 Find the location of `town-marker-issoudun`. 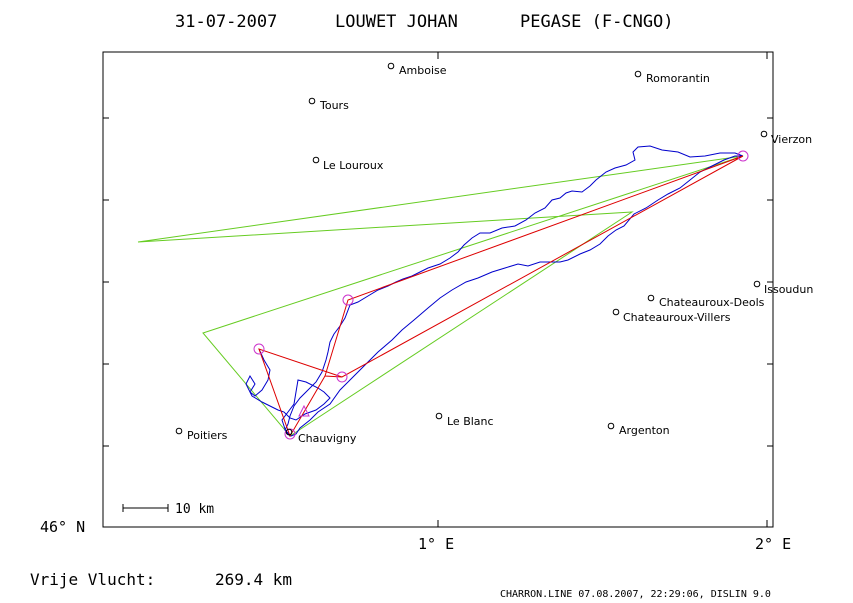

town-marker-issoudun is located at coordinates (757, 284).